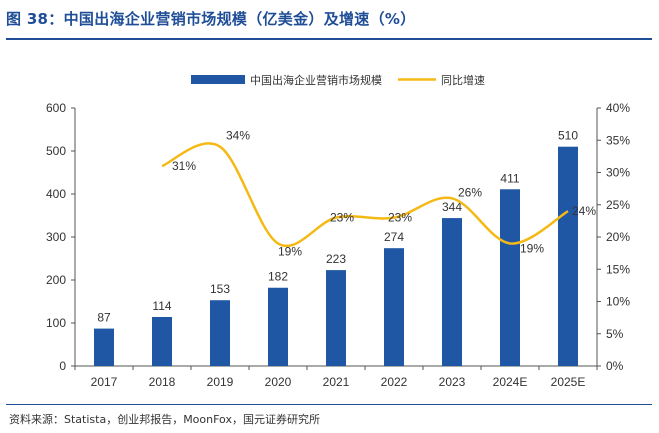  I want to click on bar-value-label: 87, so click(104, 318).